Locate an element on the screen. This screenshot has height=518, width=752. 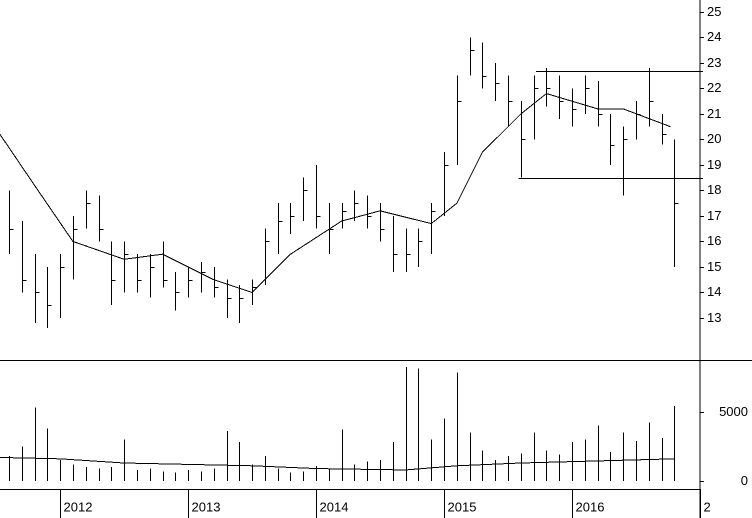
y-tick-label: 13 is located at coordinates (714, 317).